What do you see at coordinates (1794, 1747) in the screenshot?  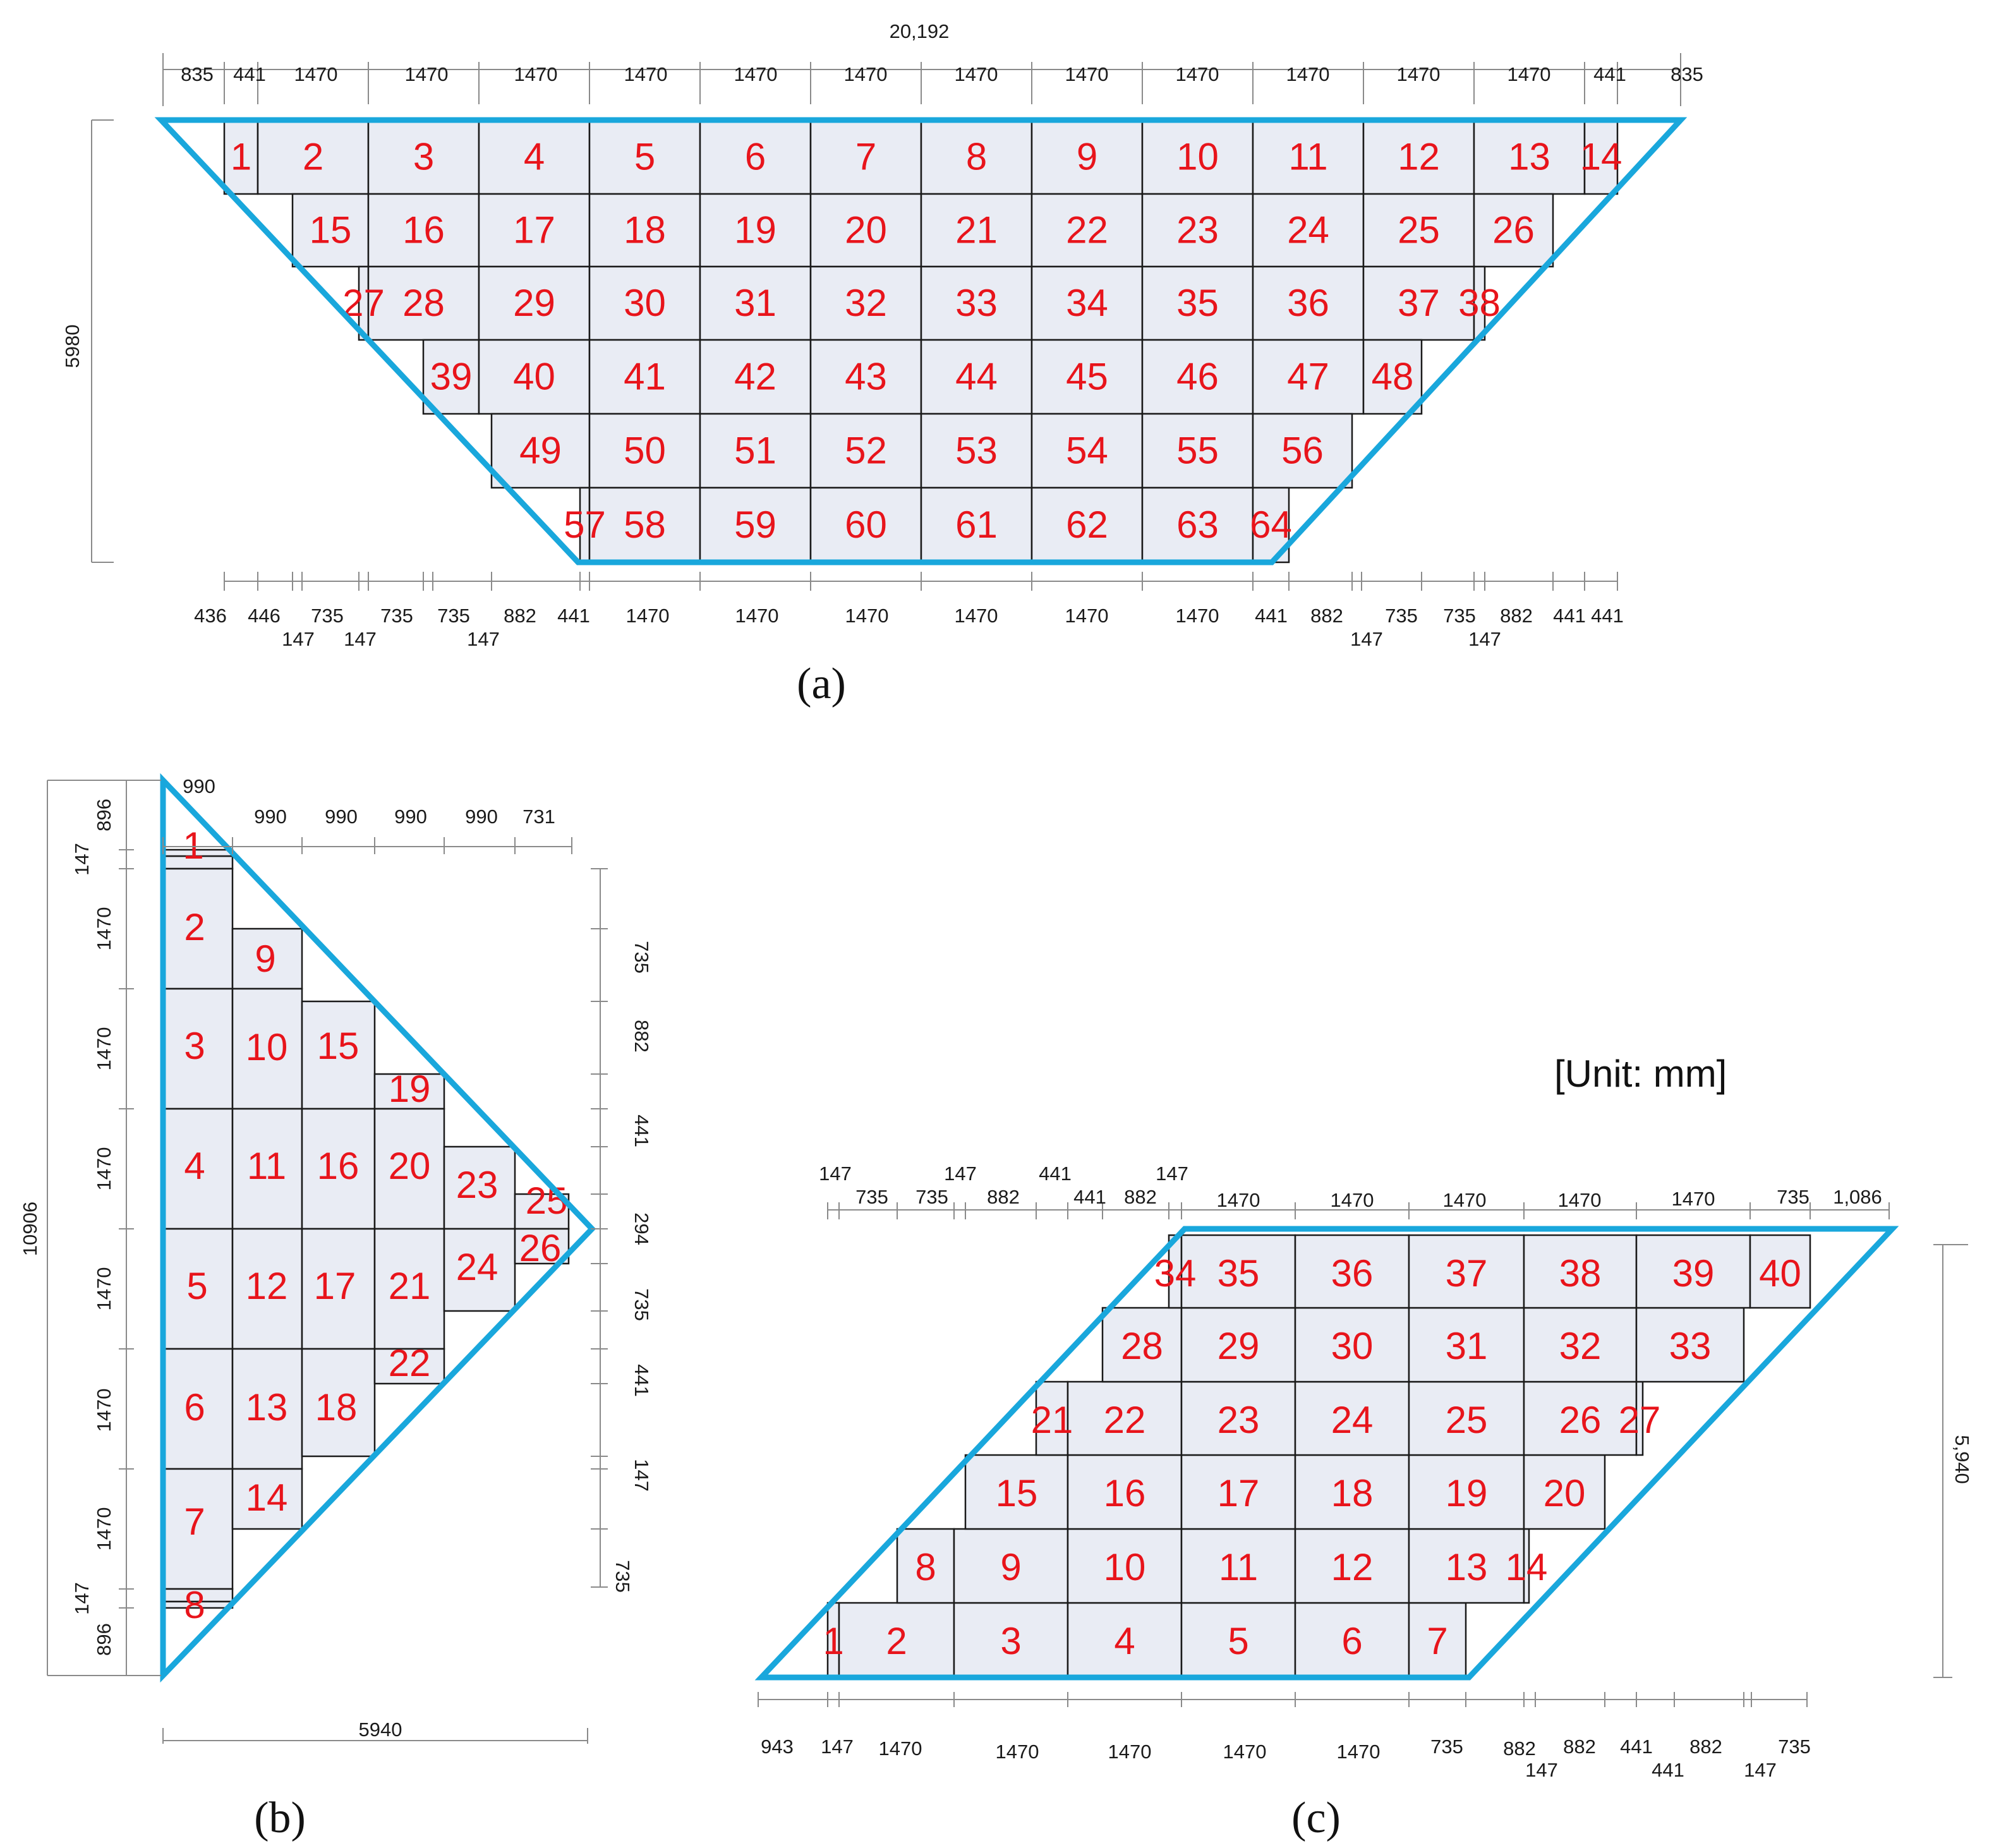 I see `panel-c-bottom-dim-label: 735` at bounding box center [1794, 1747].